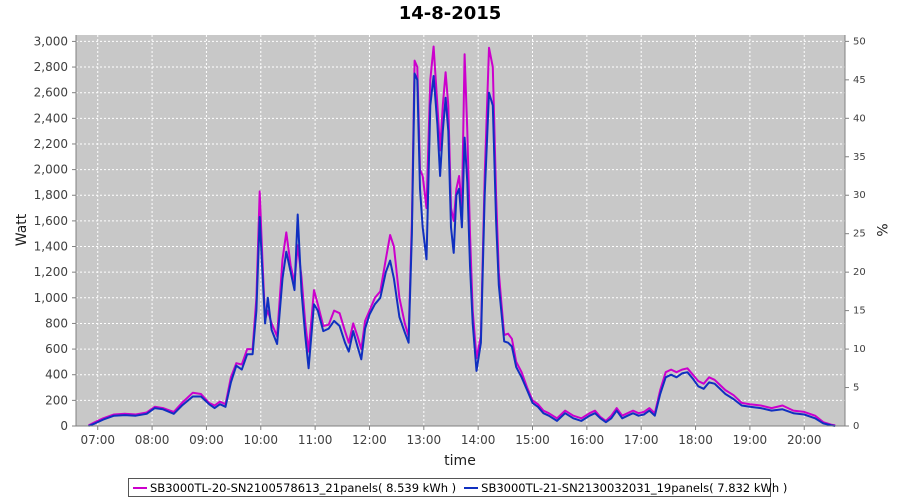 The image size is (900, 500). I want to click on y-tick-label: 800, so click(56, 323).